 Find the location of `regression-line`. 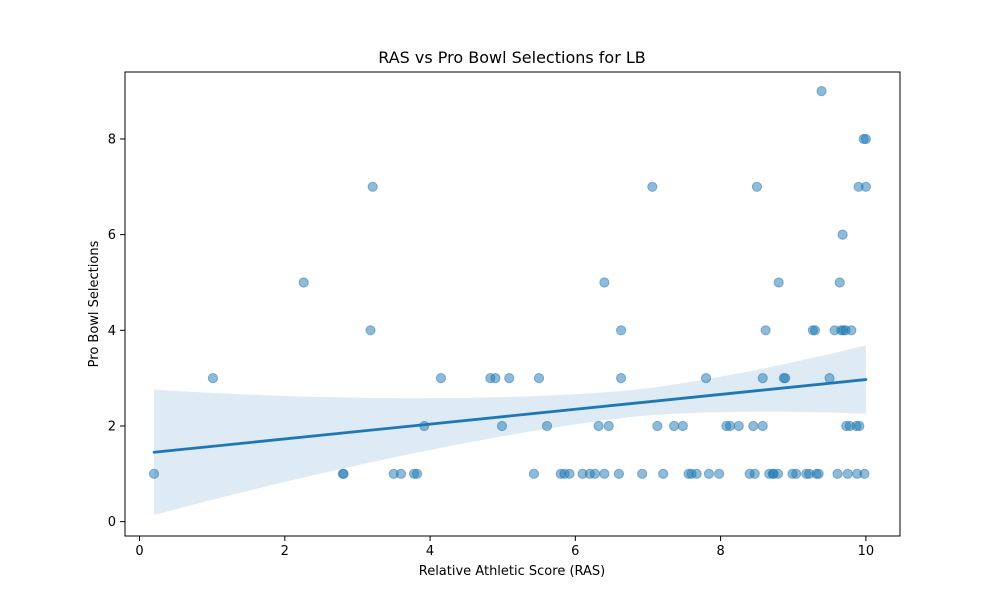

regression-line is located at coordinates (510, 416).